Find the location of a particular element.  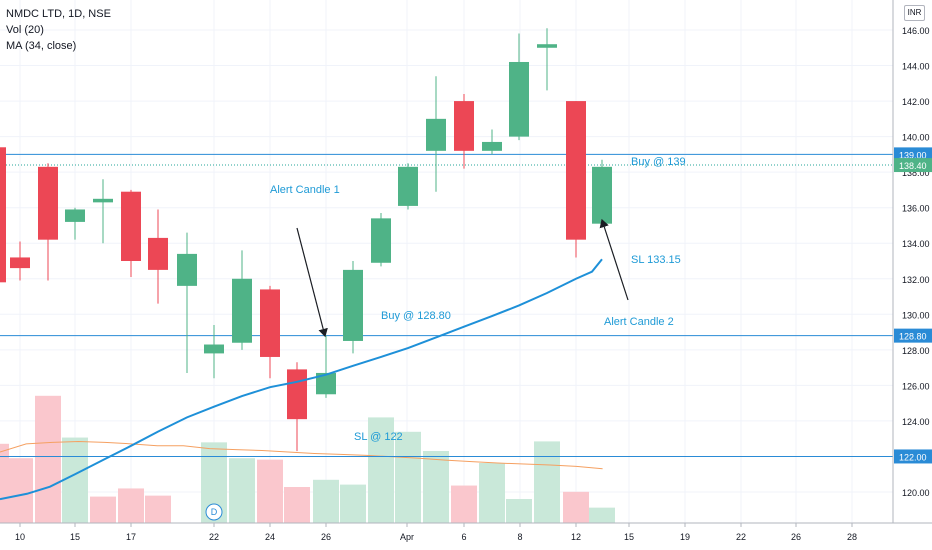

sl-133-label: SL 133.15 is located at coordinates (656, 260).